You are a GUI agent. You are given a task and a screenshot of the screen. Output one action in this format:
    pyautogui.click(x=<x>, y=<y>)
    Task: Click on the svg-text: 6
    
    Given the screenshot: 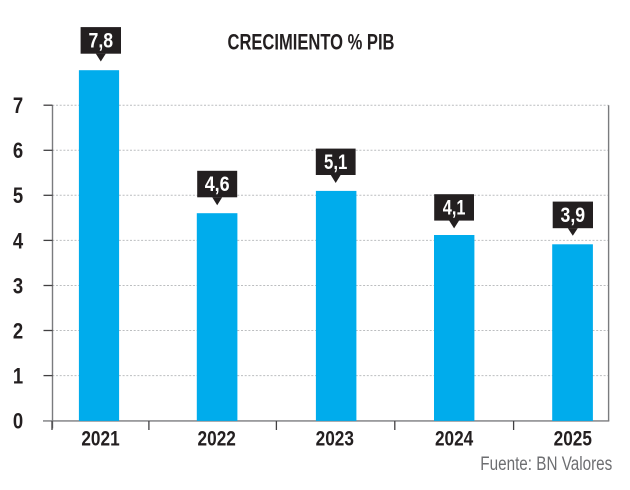 What is the action you would take?
    pyautogui.click(x=18, y=150)
    